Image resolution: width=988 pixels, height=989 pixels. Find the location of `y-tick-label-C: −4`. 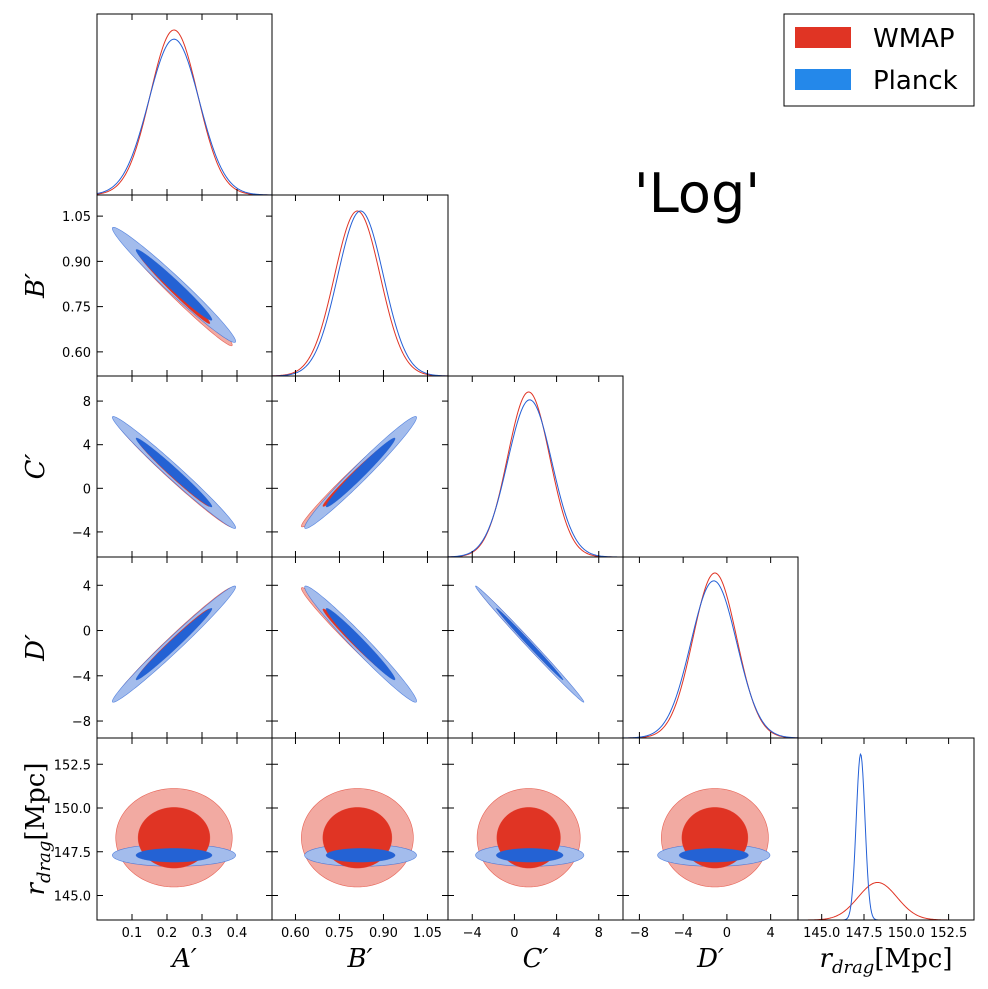

y-tick-label-C: −4 is located at coordinates (81, 533).